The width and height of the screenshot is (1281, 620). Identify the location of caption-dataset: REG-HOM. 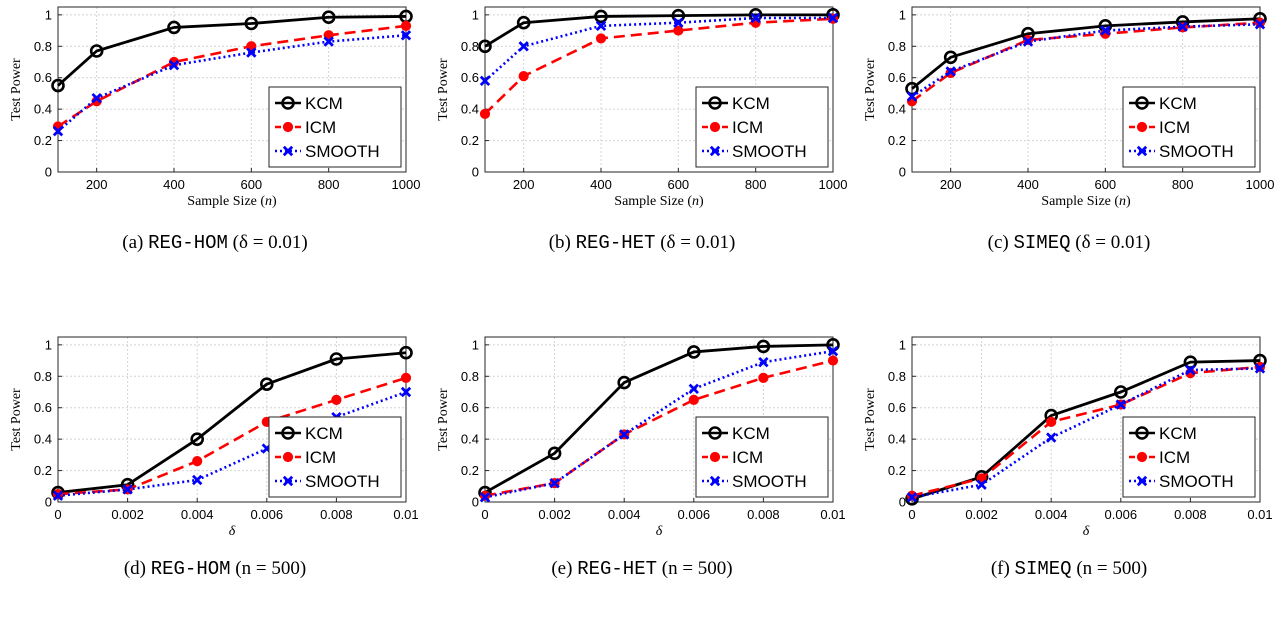
(190, 569).